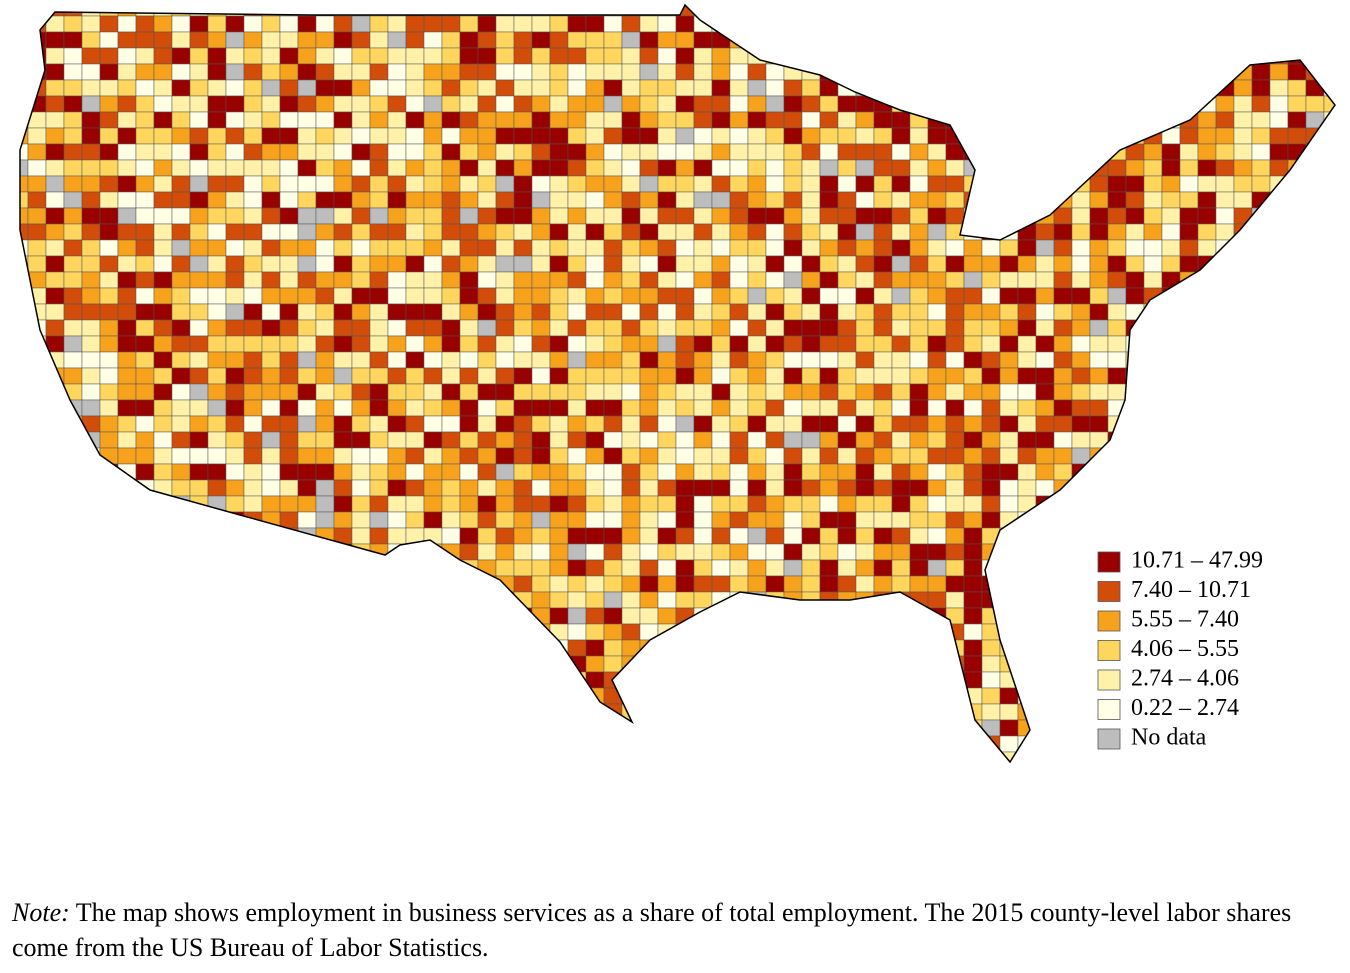 The height and width of the screenshot is (973, 1350). Describe the element at coordinates (1191, 590) in the screenshot. I see `legend-label: 7.40 – 10.71` at that location.